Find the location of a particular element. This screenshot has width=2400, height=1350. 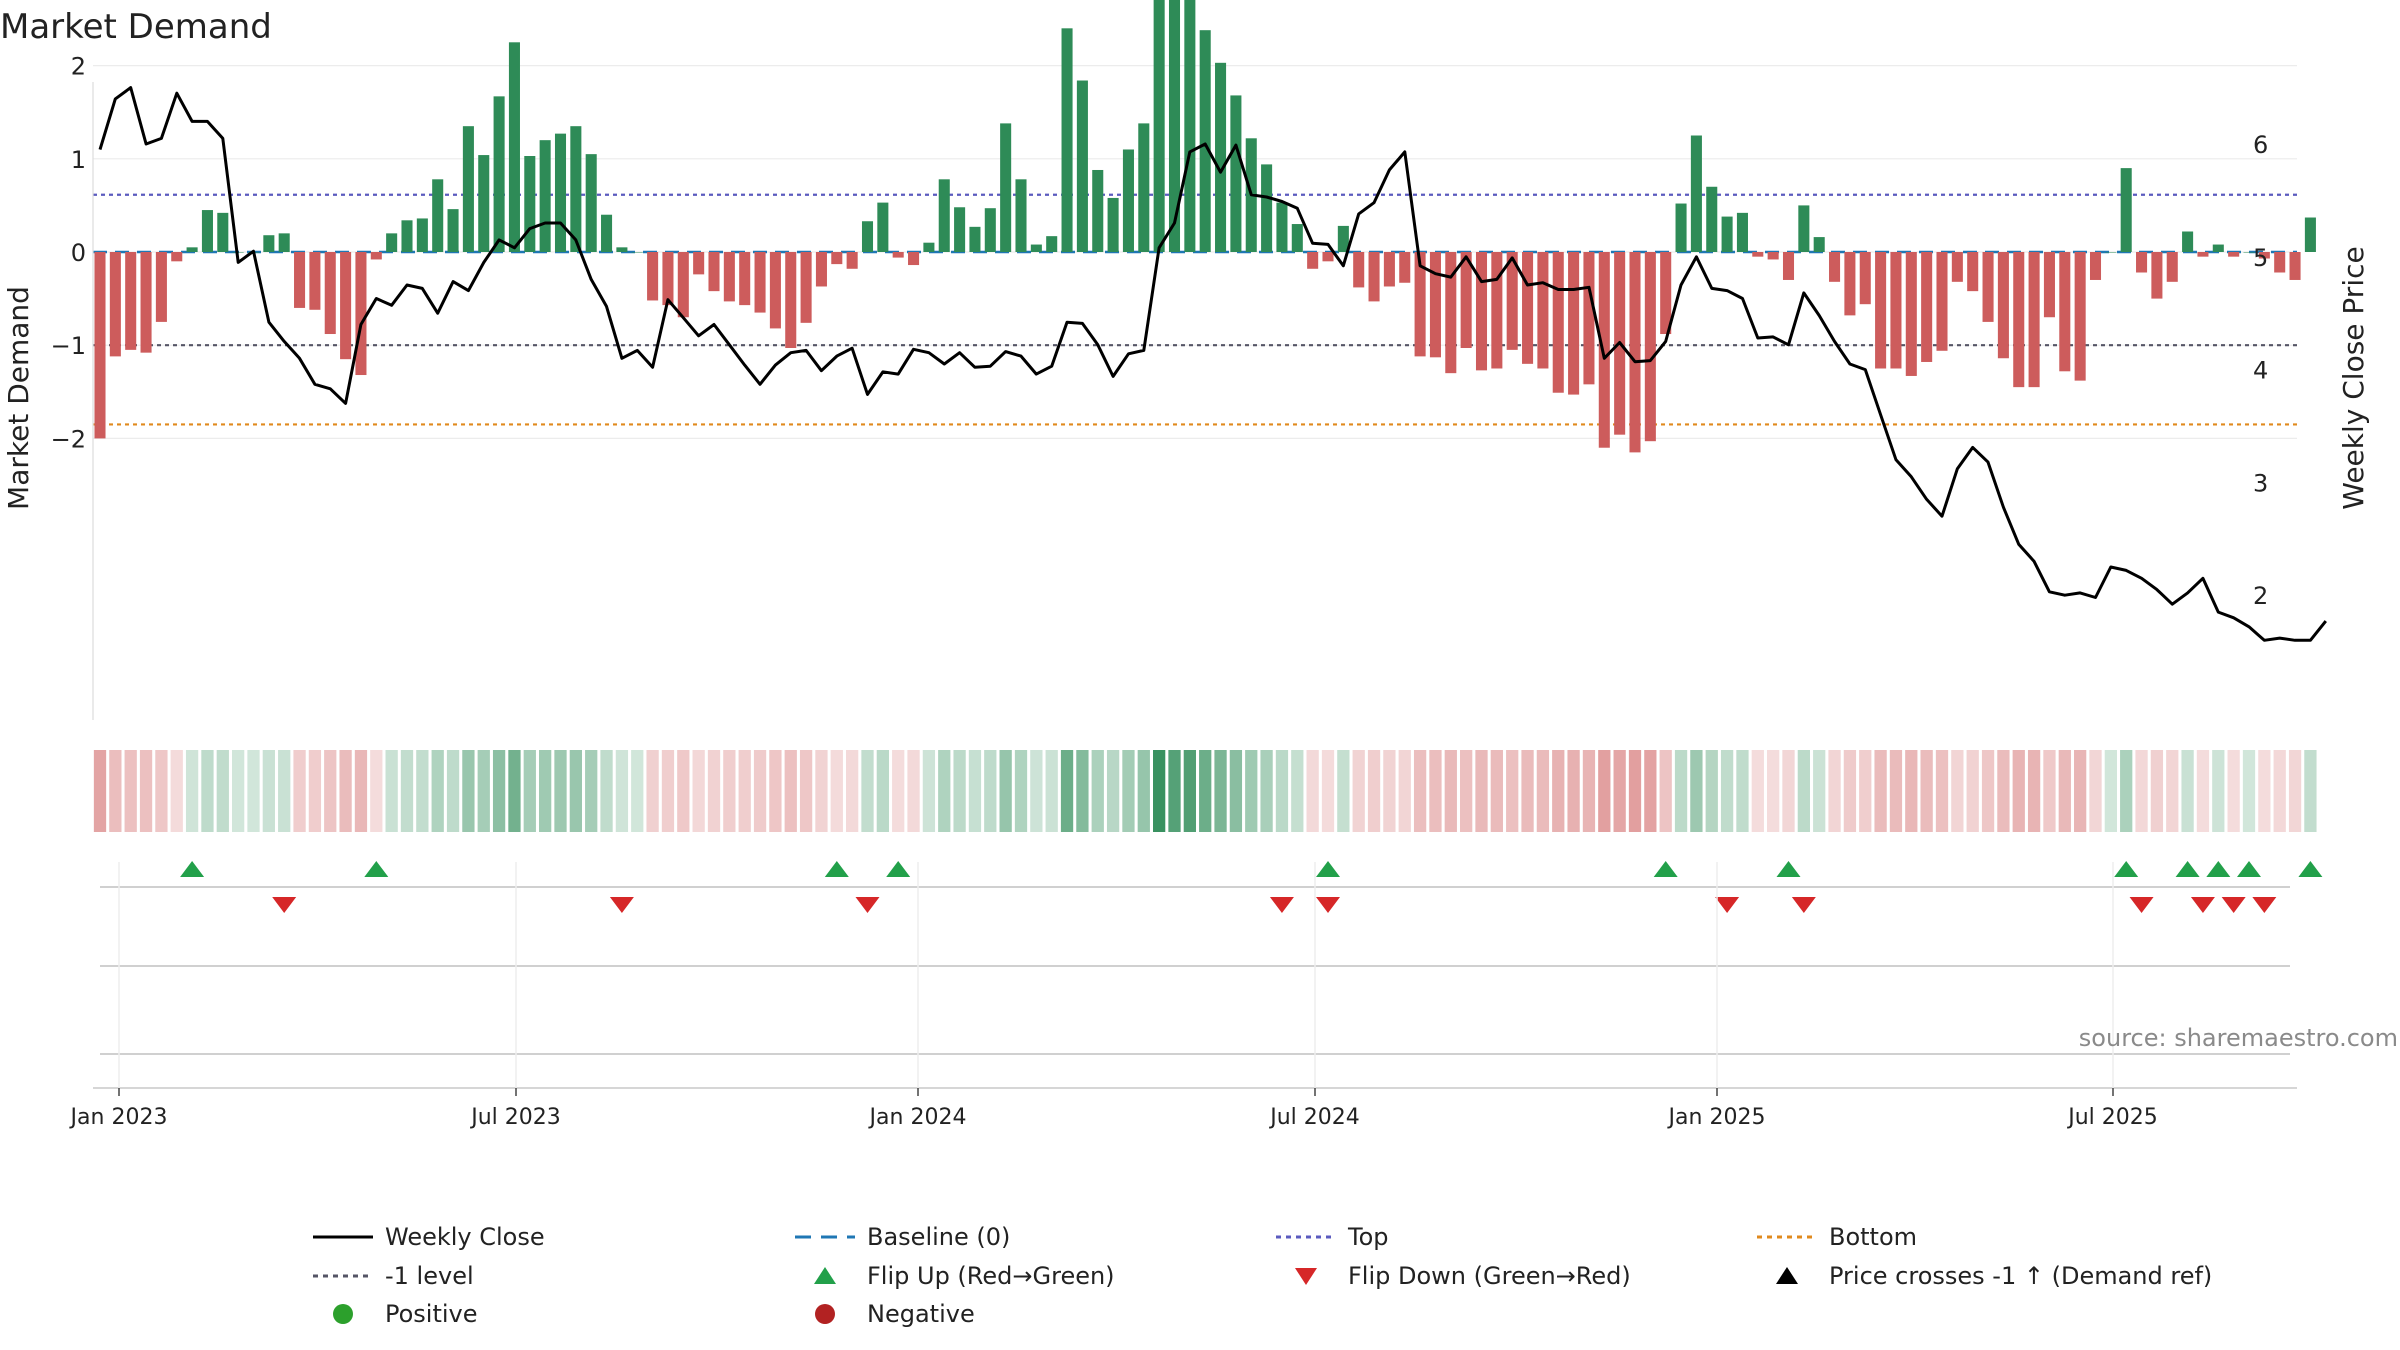

y-left-tick-label: −1 is located at coordinates (68, 346).